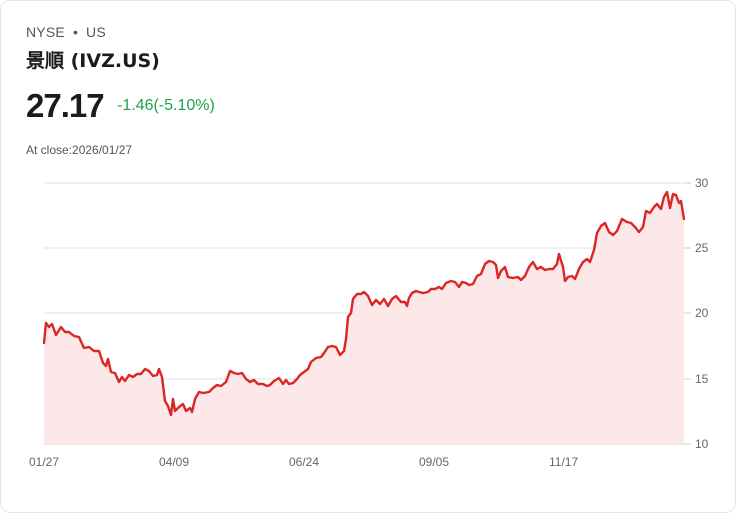  What do you see at coordinates (66, 32) in the screenshot?
I see `exchange-line: NYSE • US` at bounding box center [66, 32].